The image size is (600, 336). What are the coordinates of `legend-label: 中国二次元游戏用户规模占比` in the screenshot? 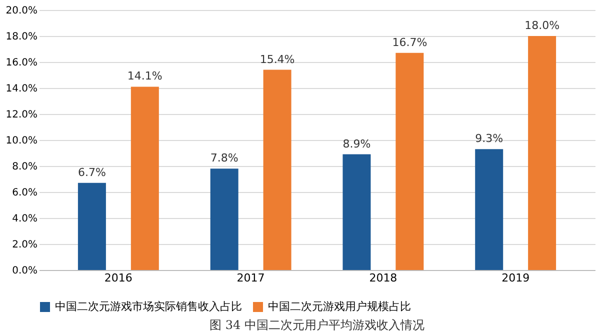 It's located at (339, 306).